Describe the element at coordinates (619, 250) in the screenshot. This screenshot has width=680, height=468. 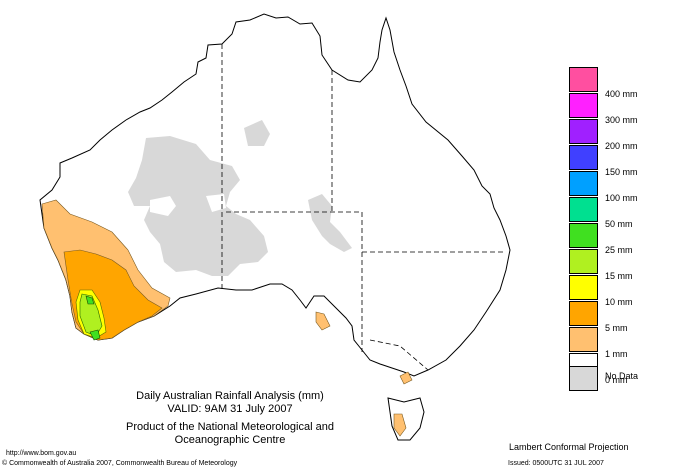
I see `legend-label: 25 mm` at that location.